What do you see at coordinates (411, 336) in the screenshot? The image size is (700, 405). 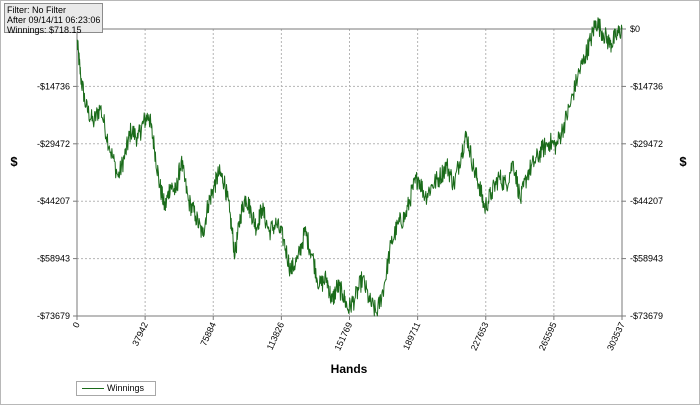 I see `x-tick-label: 189711` at bounding box center [411, 336].